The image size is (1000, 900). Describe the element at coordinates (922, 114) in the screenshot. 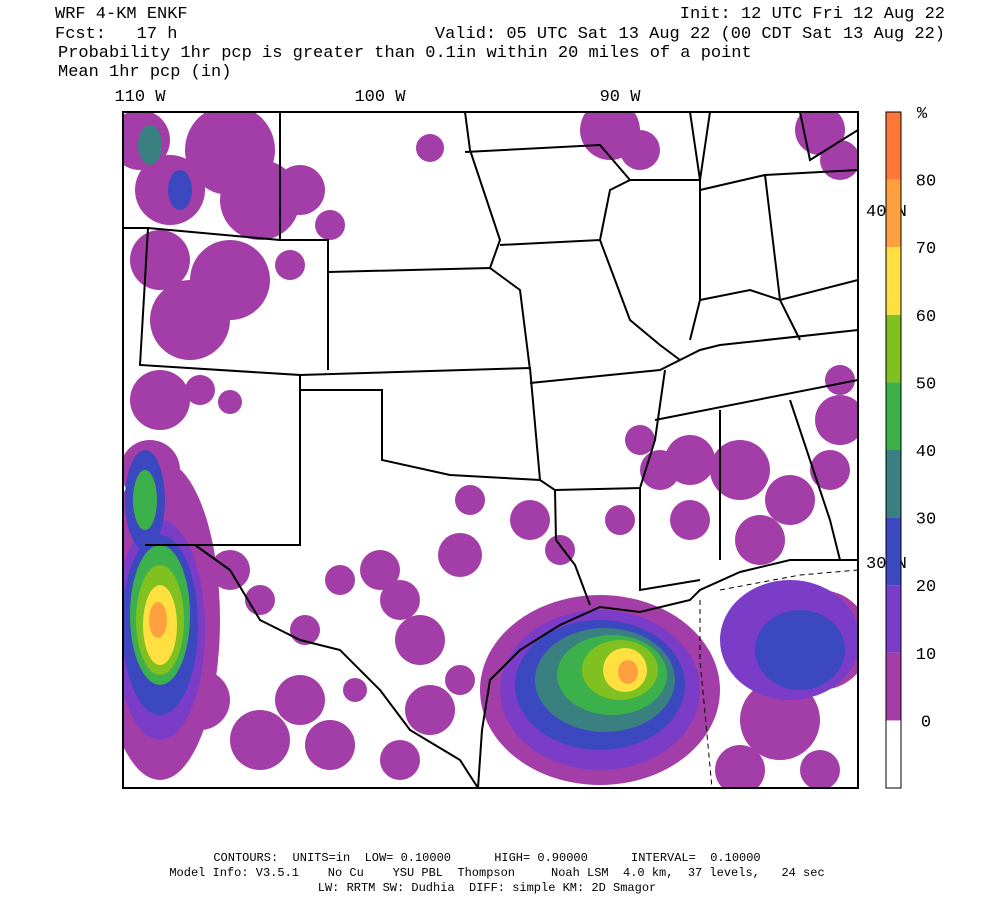

I see `colorbar-unit: %` at that location.